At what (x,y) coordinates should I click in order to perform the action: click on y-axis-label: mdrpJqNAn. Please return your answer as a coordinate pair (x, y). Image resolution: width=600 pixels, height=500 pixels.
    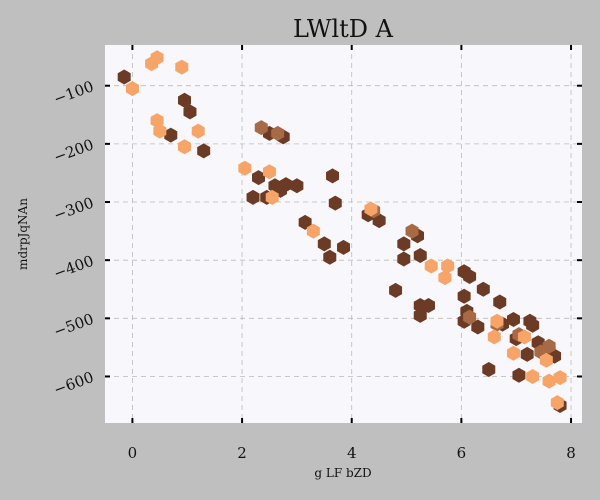
    Looking at the image, I should click on (23, 234).